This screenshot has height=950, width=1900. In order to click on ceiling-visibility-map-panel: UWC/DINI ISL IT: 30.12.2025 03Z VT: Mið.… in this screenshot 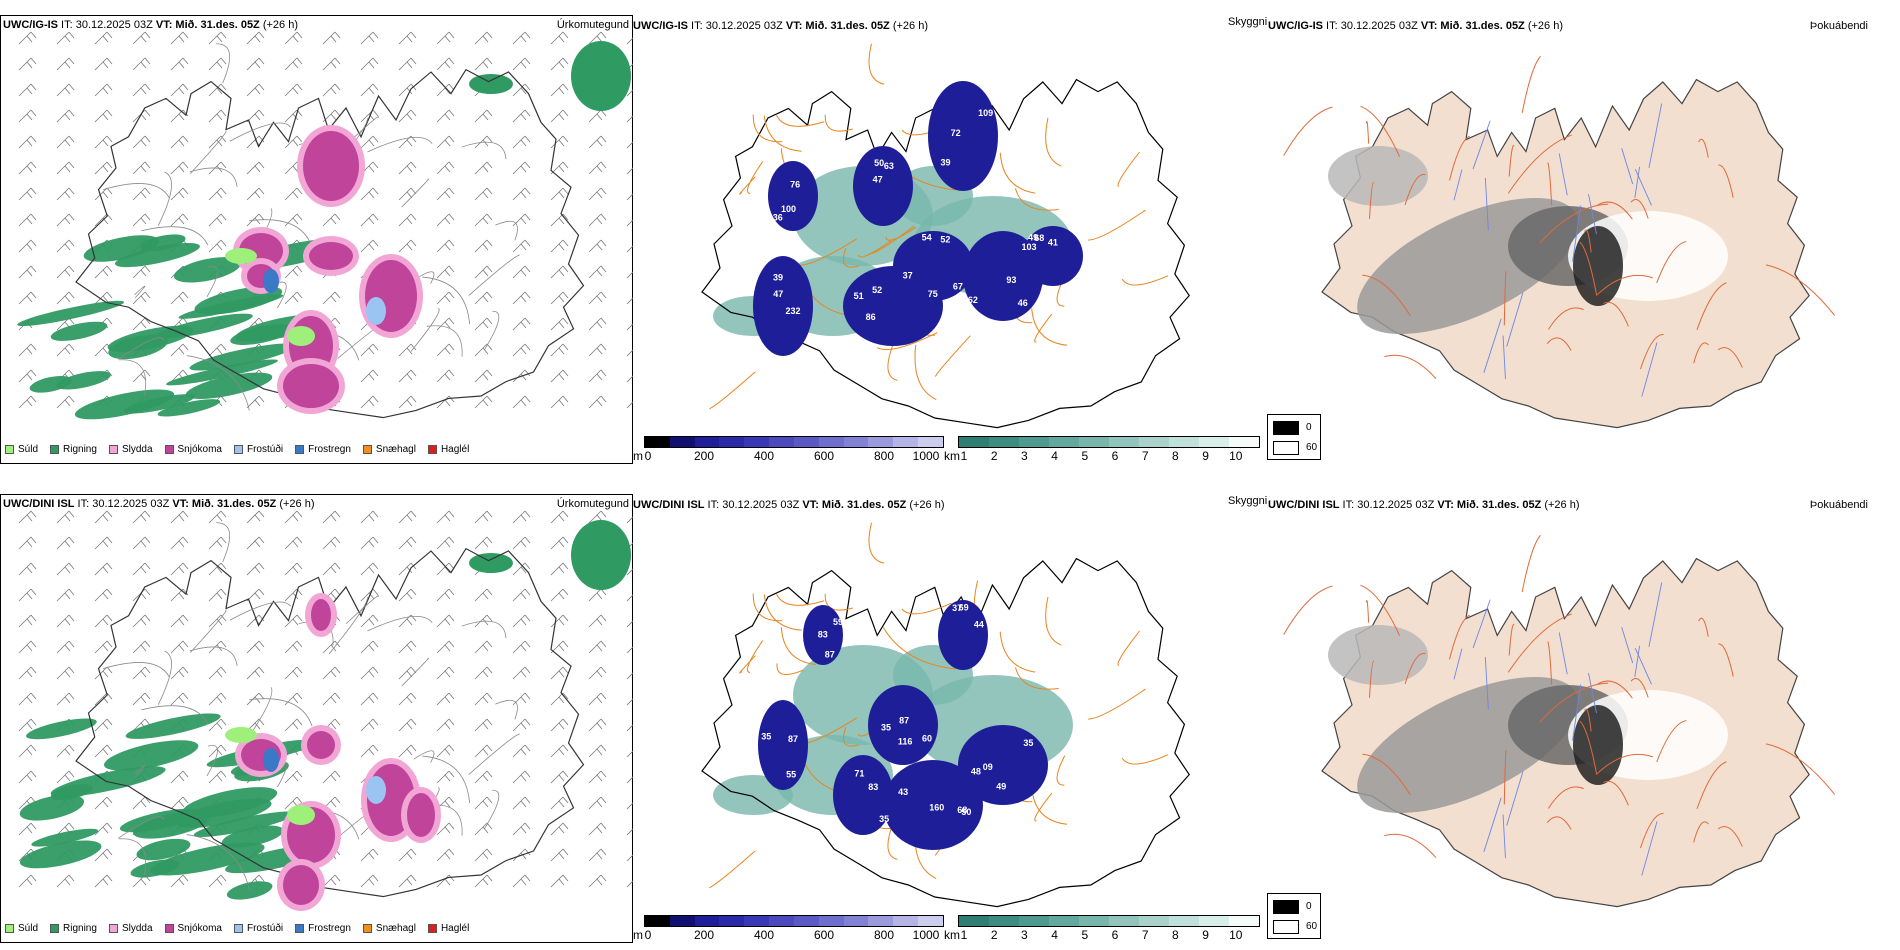, I will do `click(950, 705)`.